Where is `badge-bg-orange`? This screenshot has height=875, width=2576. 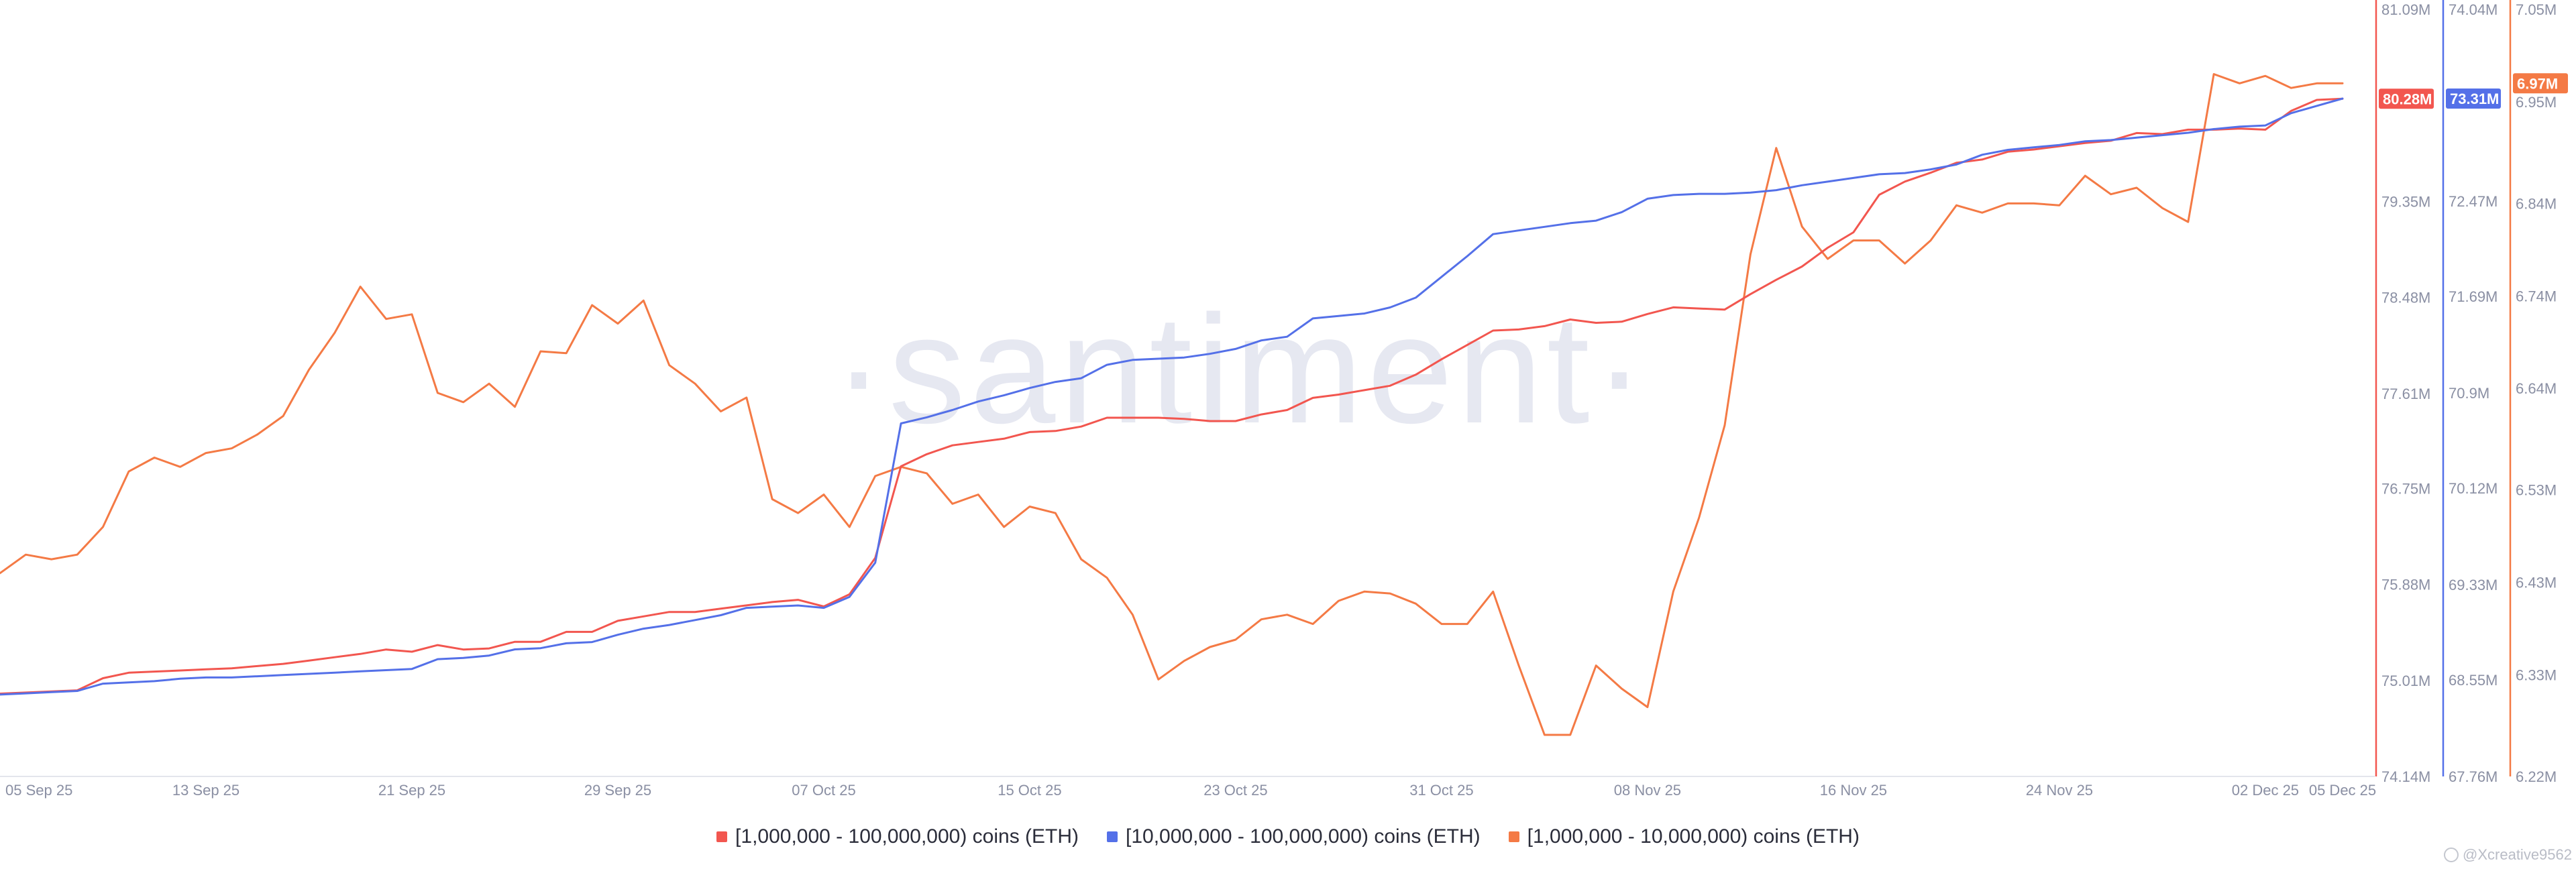 badge-bg-orange is located at coordinates (2540, 83).